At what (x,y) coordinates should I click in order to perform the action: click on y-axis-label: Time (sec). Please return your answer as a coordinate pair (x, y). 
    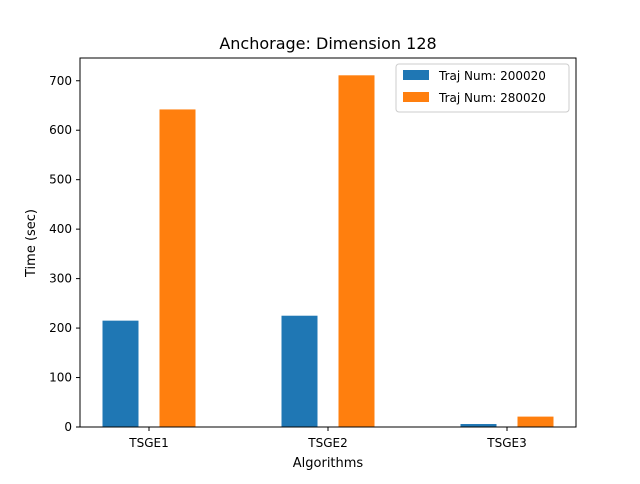
    Looking at the image, I should click on (31, 243).